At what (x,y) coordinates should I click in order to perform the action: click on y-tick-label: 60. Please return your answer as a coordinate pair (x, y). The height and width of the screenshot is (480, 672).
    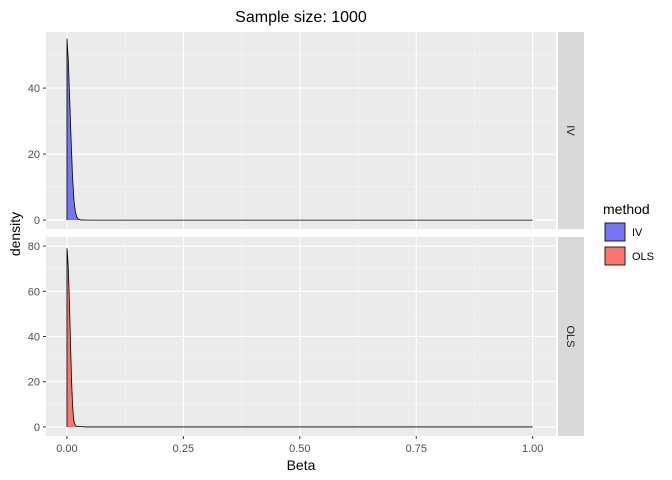
    Looking at the image, I should click on (34, 292).